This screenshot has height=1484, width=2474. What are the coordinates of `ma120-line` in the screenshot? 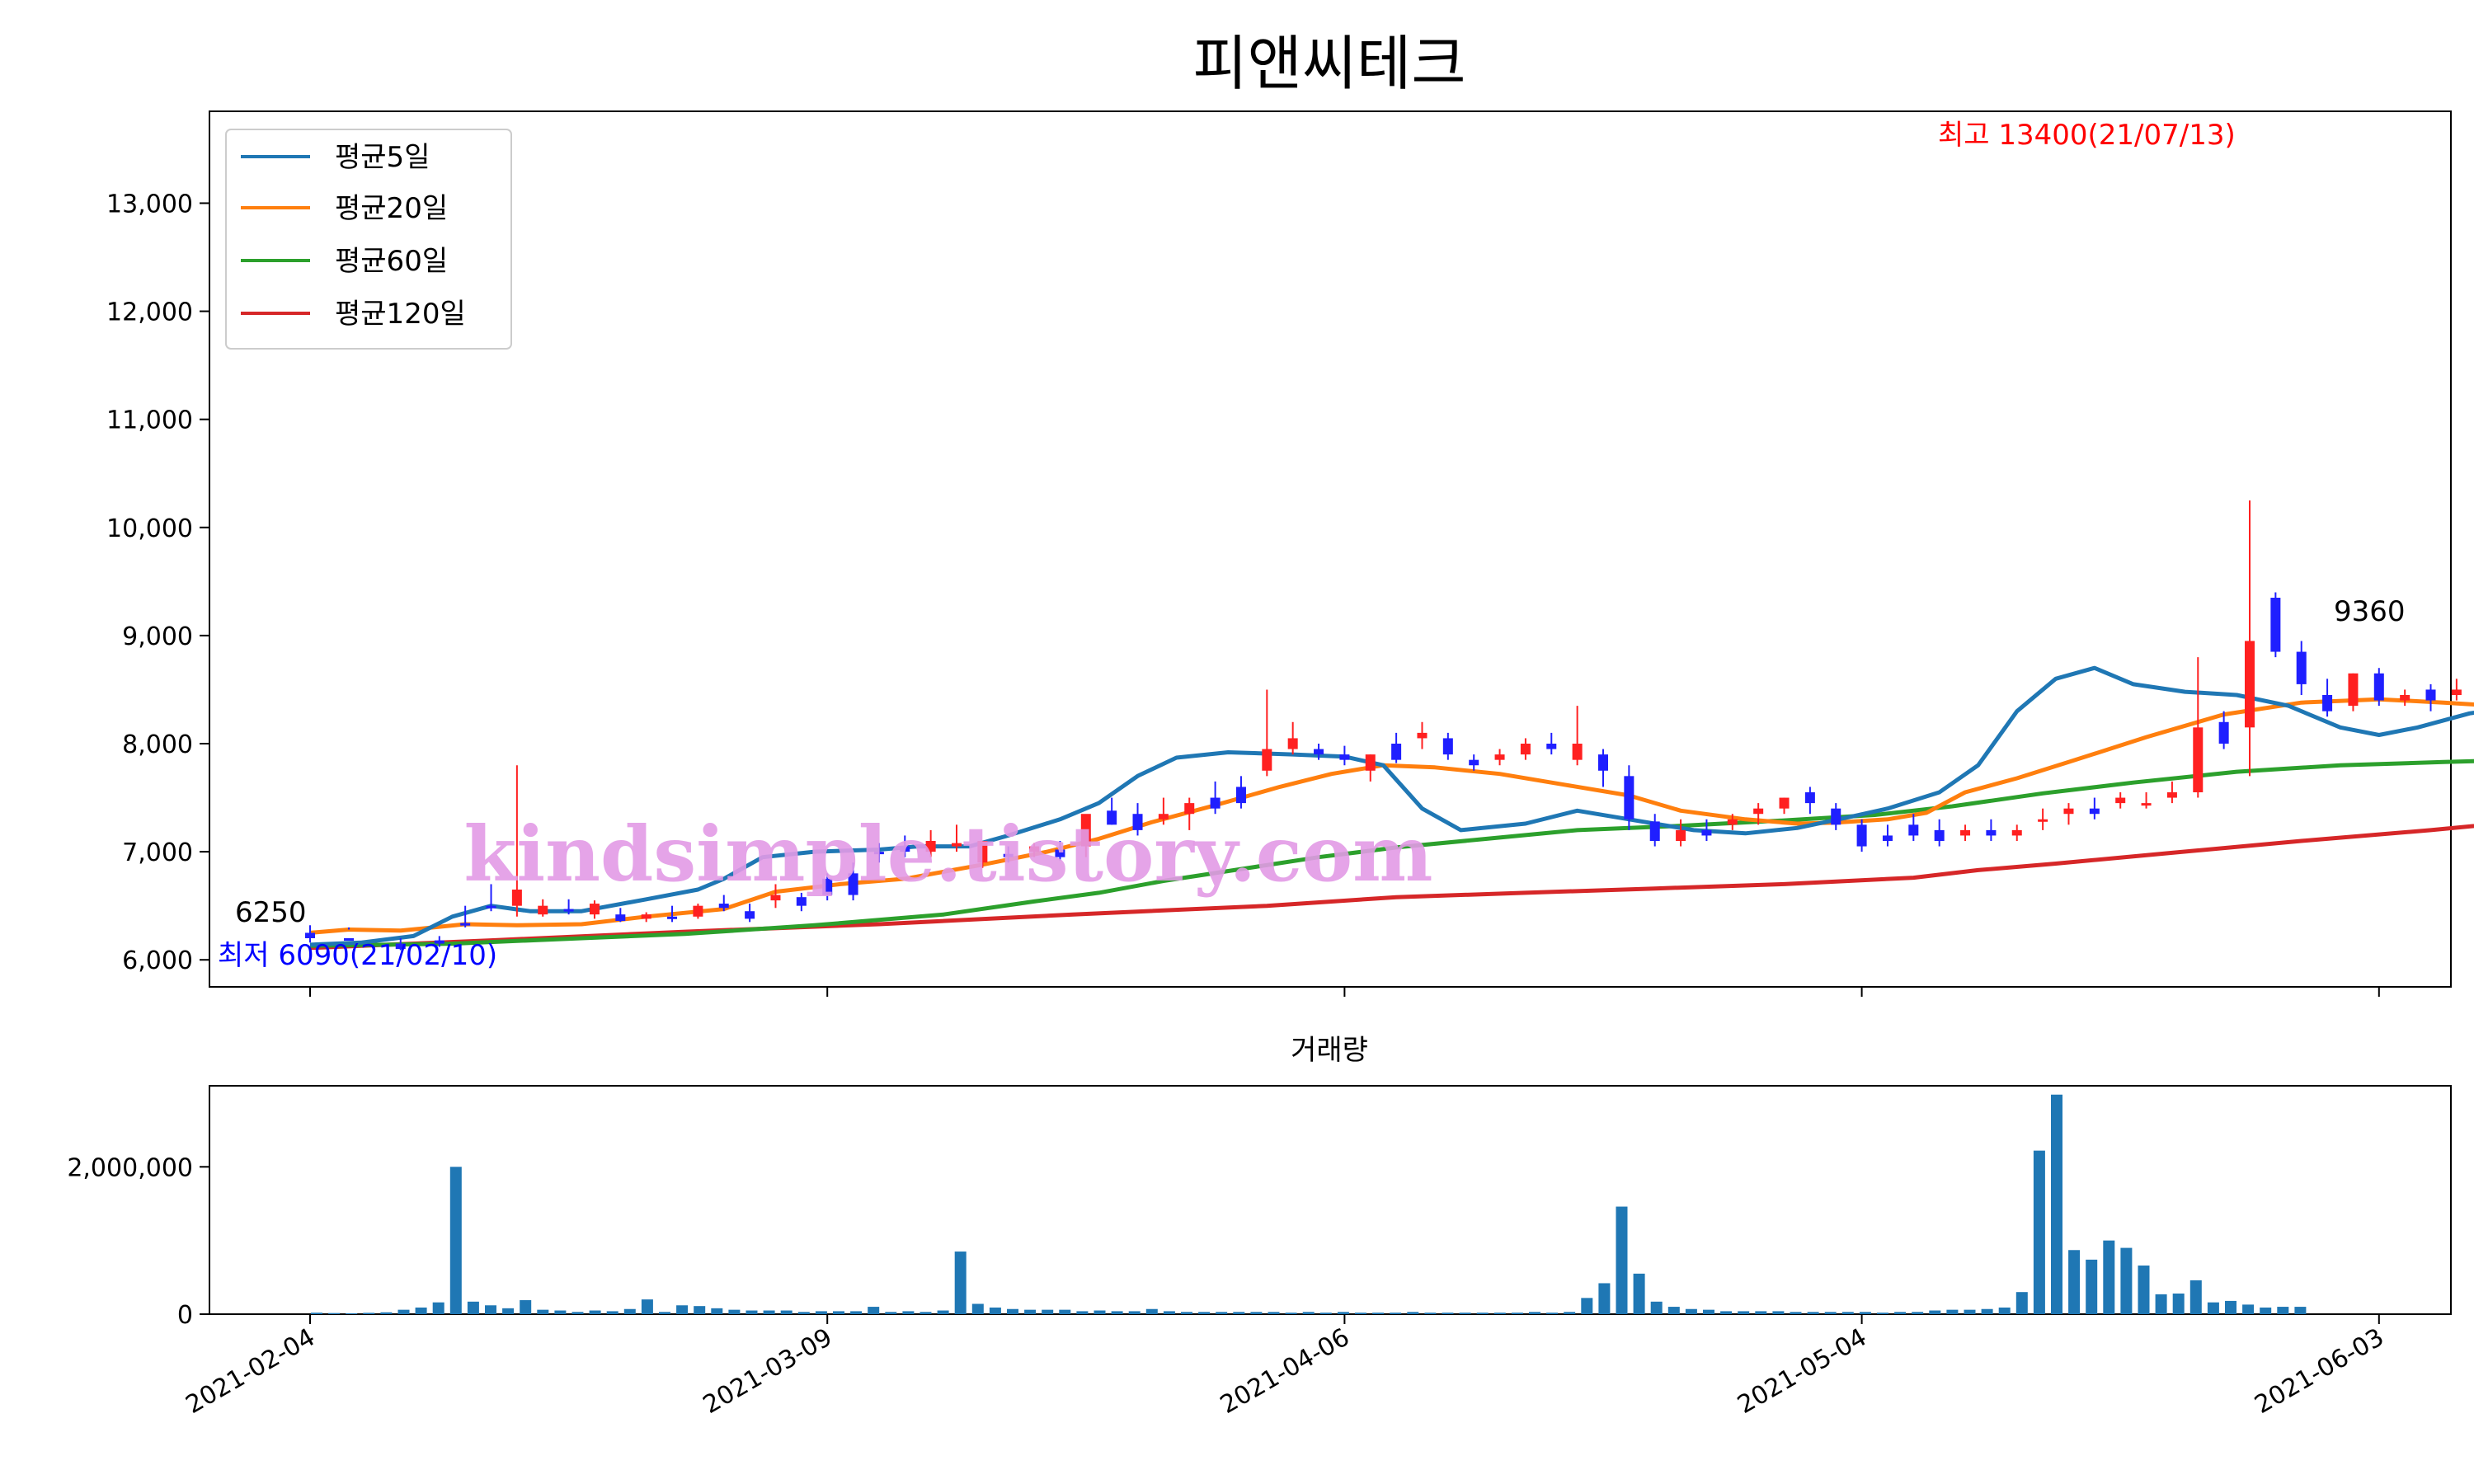 It's located at (1391, 887).